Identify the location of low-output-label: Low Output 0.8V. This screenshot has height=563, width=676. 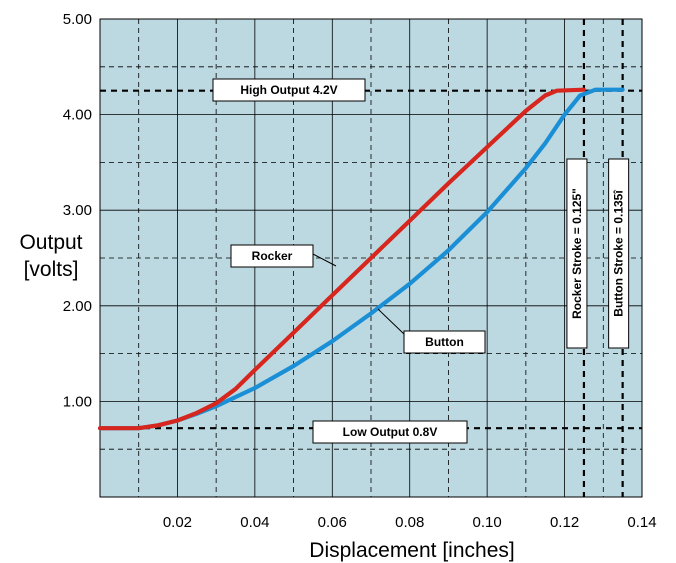
(390, 432).